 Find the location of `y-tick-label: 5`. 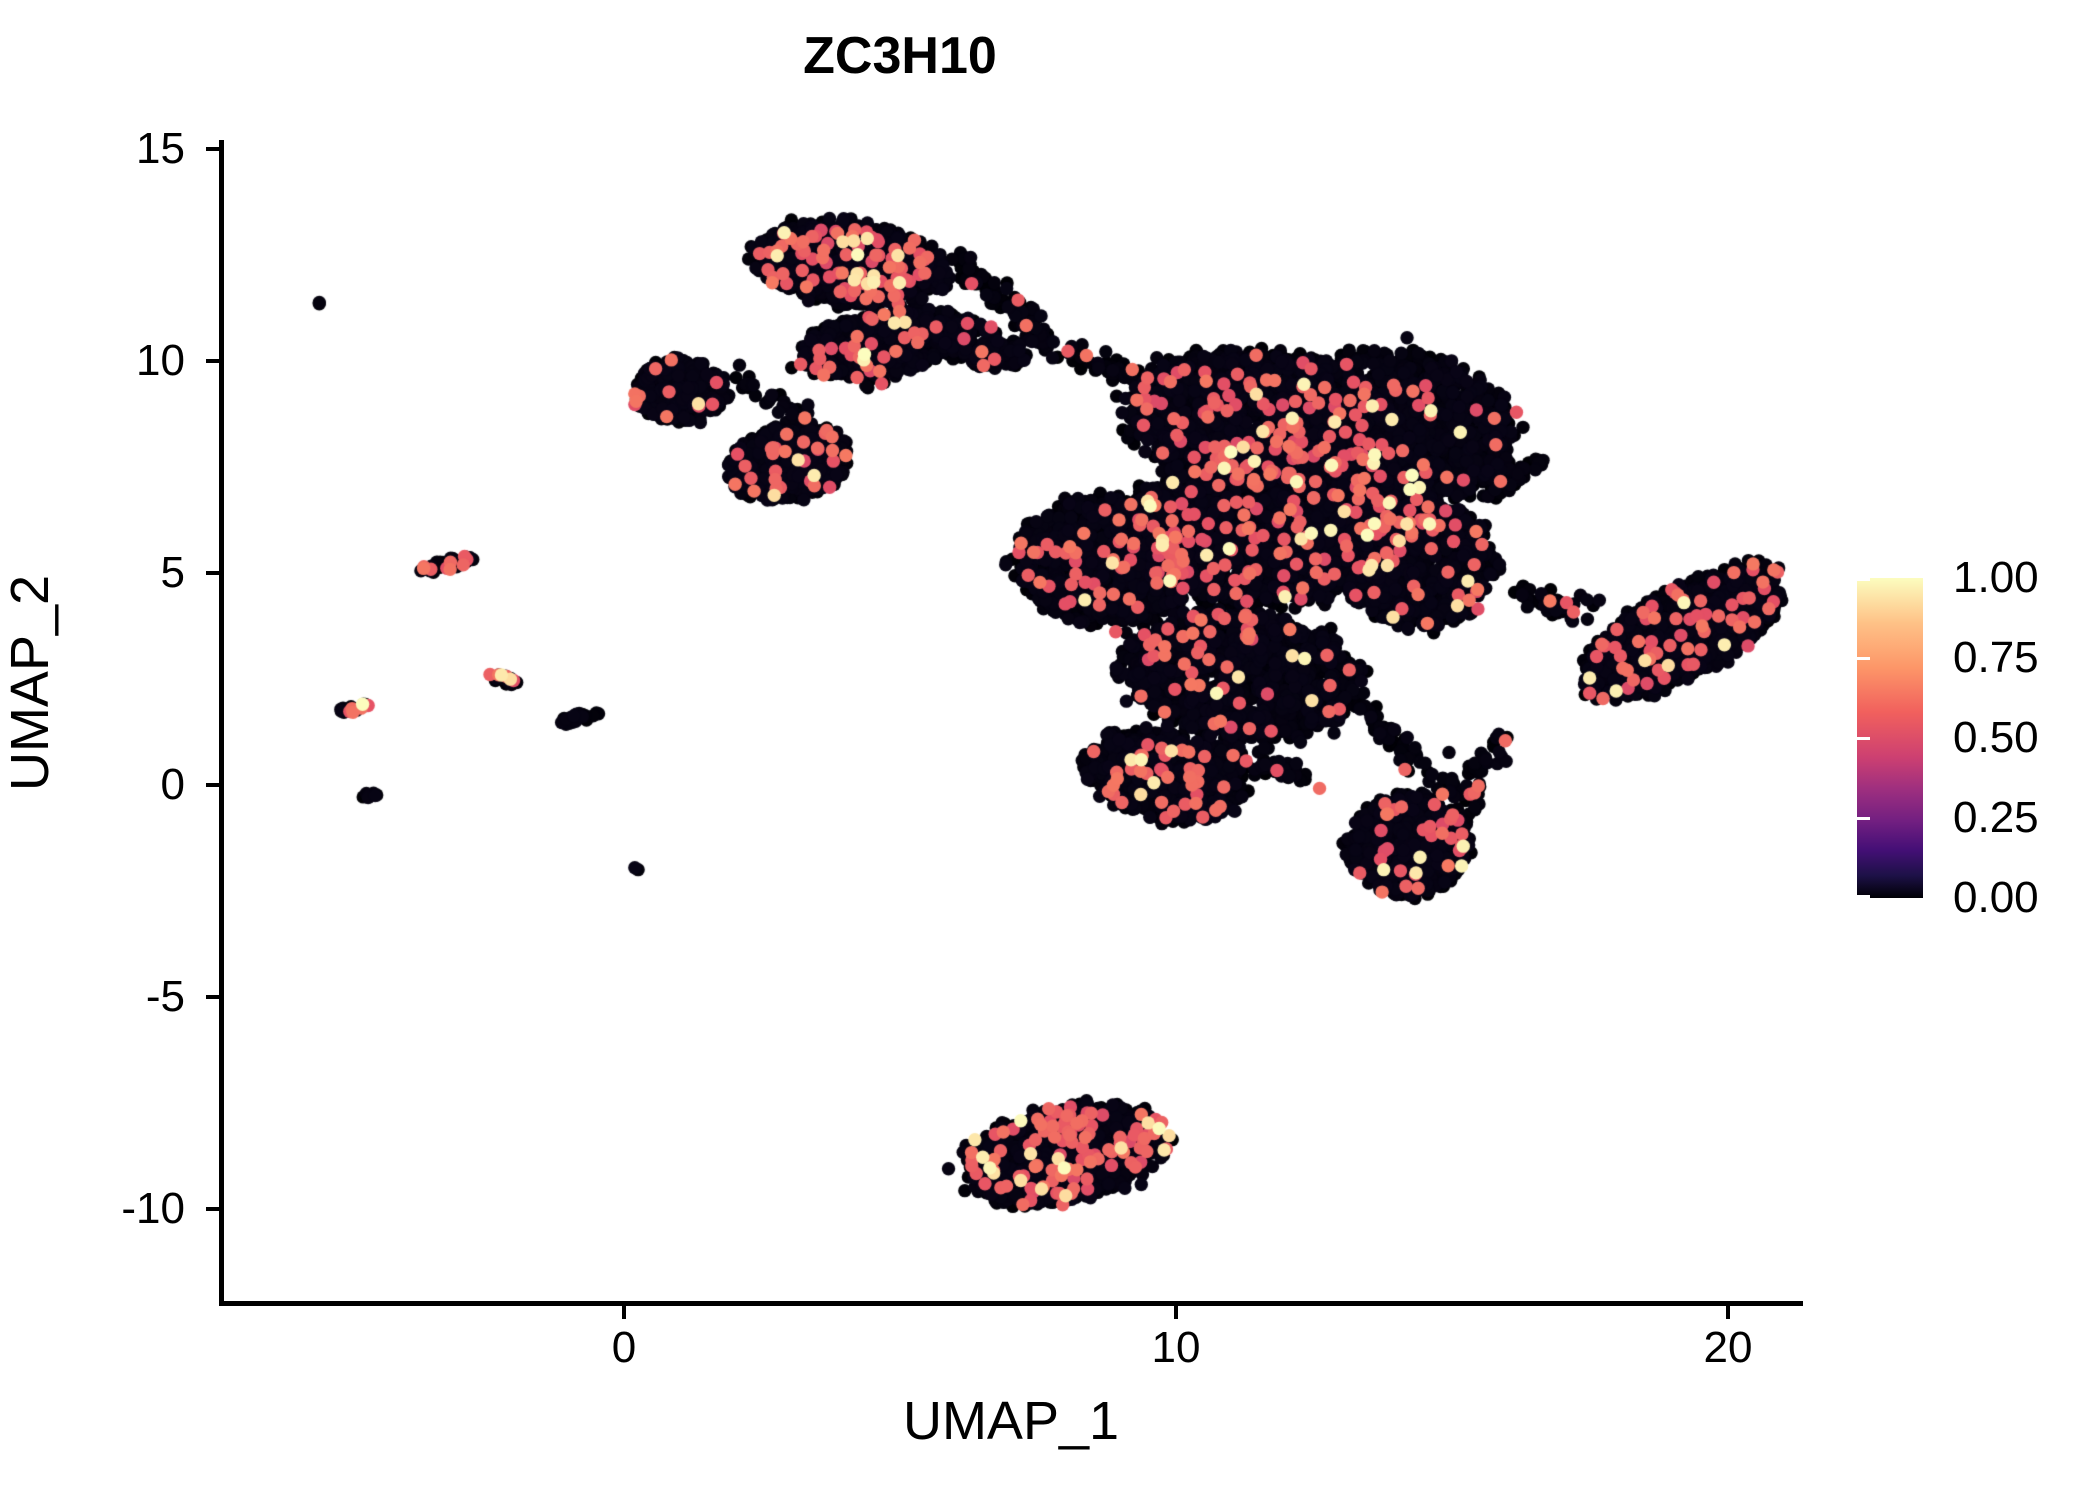

y-tick-label: 5 is located at coordinates (172, 572).